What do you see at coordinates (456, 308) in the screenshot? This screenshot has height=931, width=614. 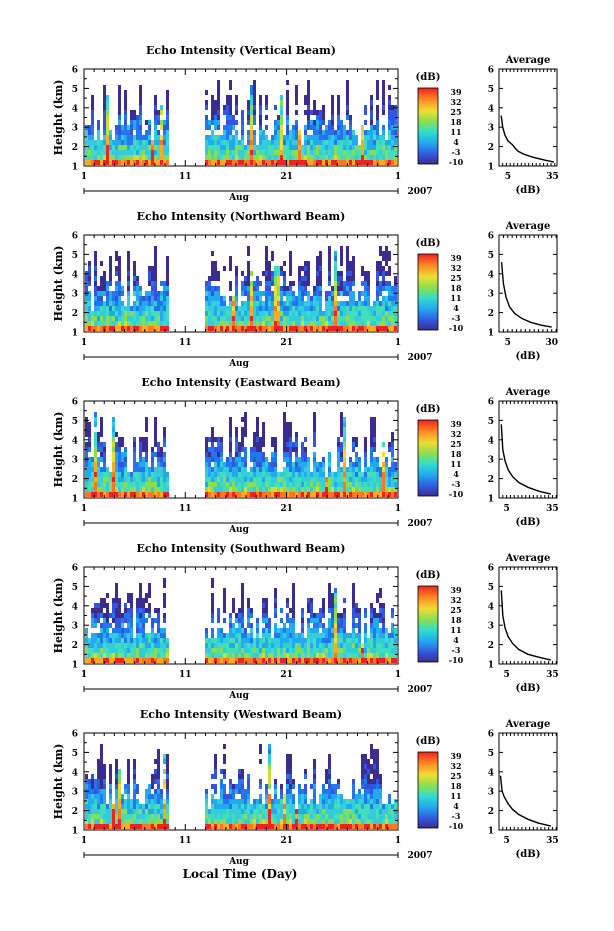 I see `colorbar-tick-label: 4` at bounding box center [456, 308].